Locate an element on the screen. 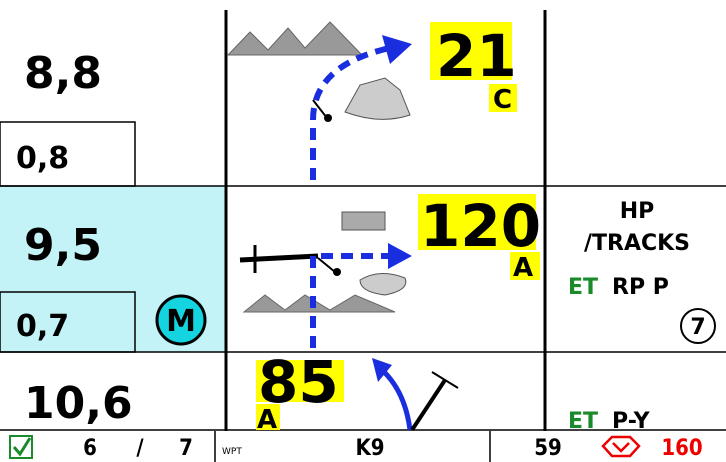 The height and width of the screenshot is (462, 726). note-circle is located at coordinates (698, 326).